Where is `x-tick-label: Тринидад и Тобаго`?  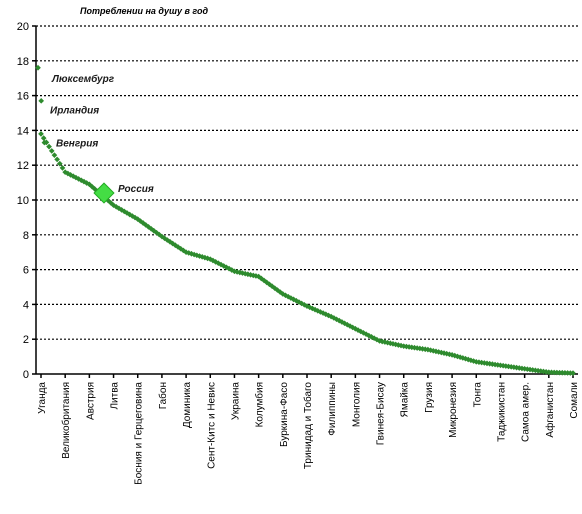
x-tick-label: Тринидад и Тобаго is located at coordinates (308, 426).